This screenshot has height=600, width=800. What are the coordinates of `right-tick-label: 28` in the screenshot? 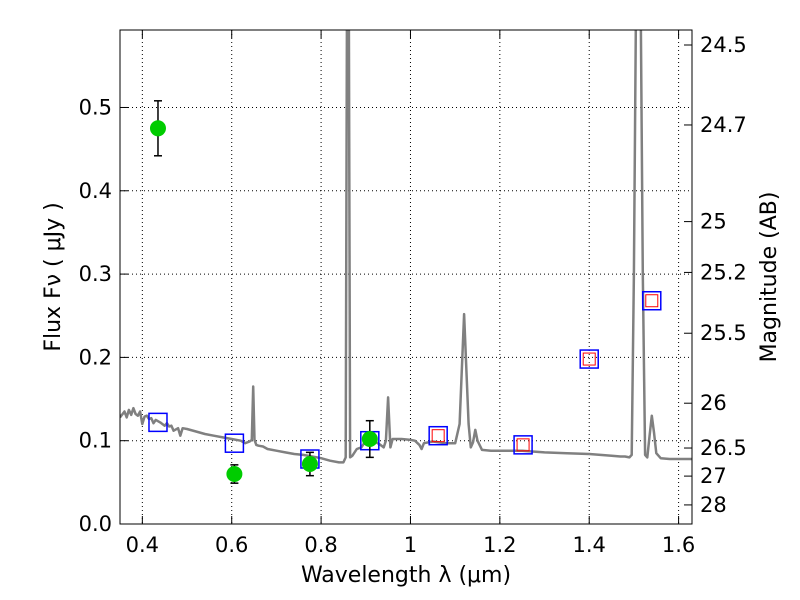 It's located at (713, 505).